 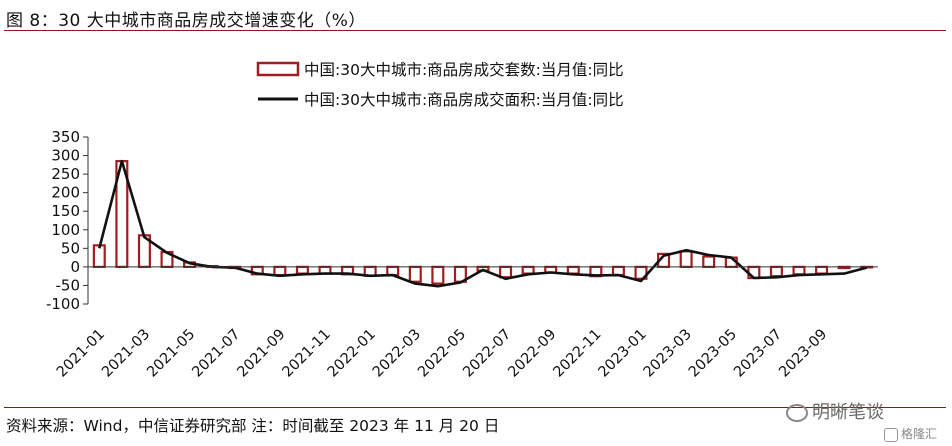 What do you see at coordinates (216, 353) in the screenshot?
I see `x-tick-label: 2021-07` at bounding box center [216, 353].